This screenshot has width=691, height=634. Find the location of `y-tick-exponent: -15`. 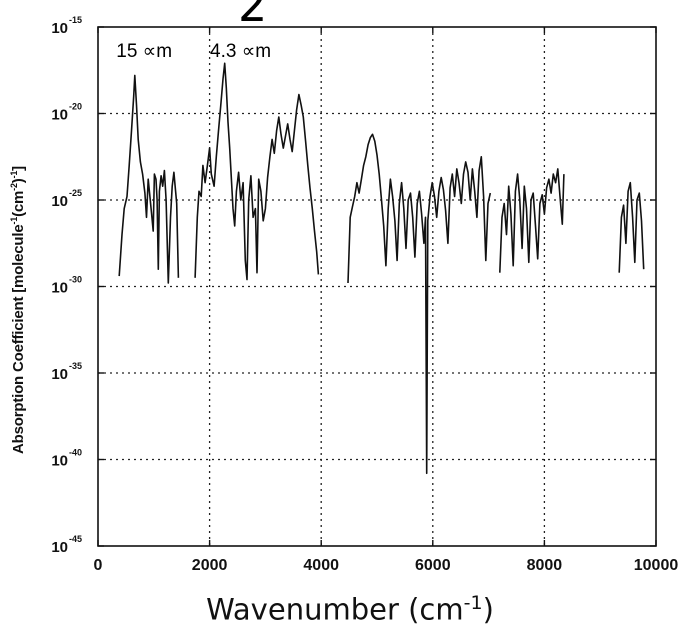

y-tick-exponent: -15 is located at coordinates (75, 20).